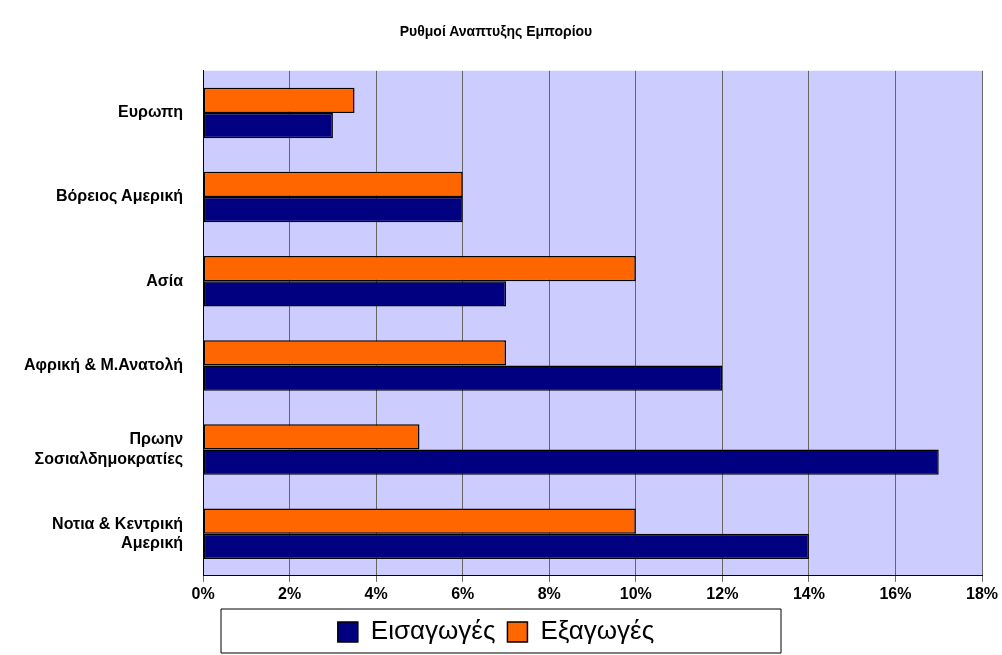 Image resolution: width=1002 pixels, height=655 pixels. I want to click on y-tick-label: Αφρική & Μ.Ανατολή, so click(104, 364).